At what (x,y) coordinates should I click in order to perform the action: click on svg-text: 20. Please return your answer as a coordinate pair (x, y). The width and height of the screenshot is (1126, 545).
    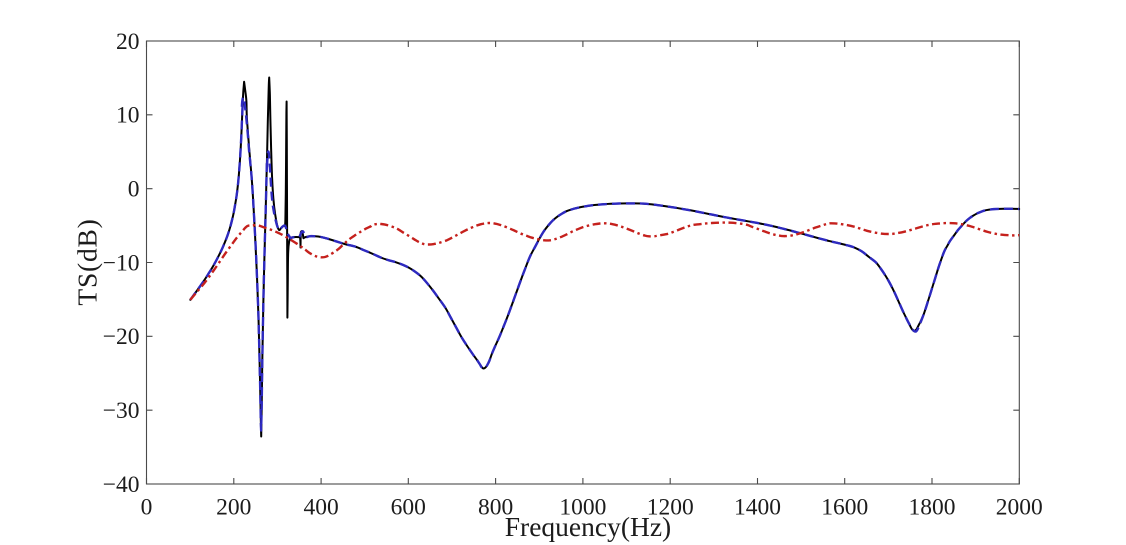
    Looking at the image, I should click on (128, 42).